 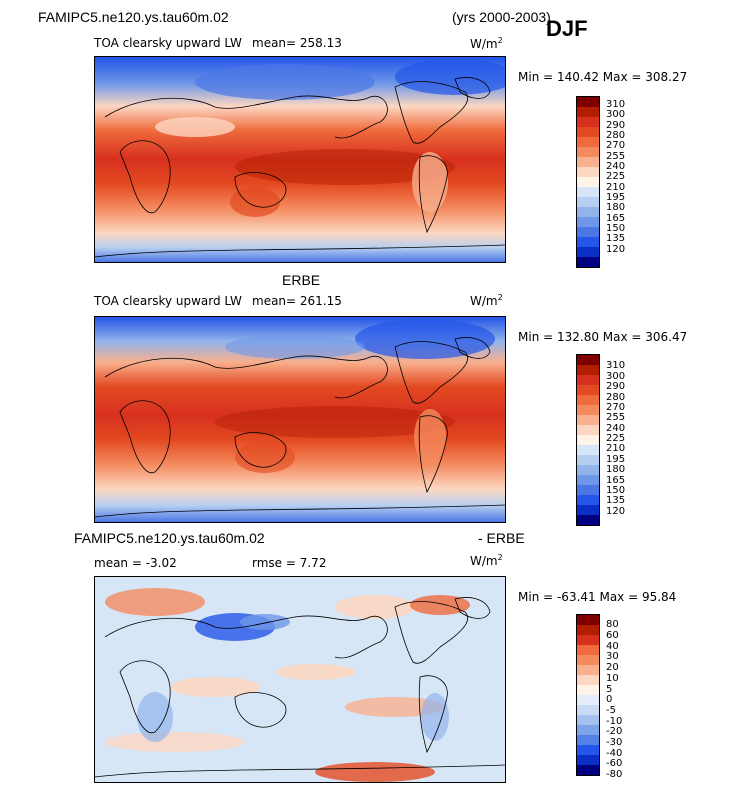 I want to click on tick: -60, so click(x=614, y=763).